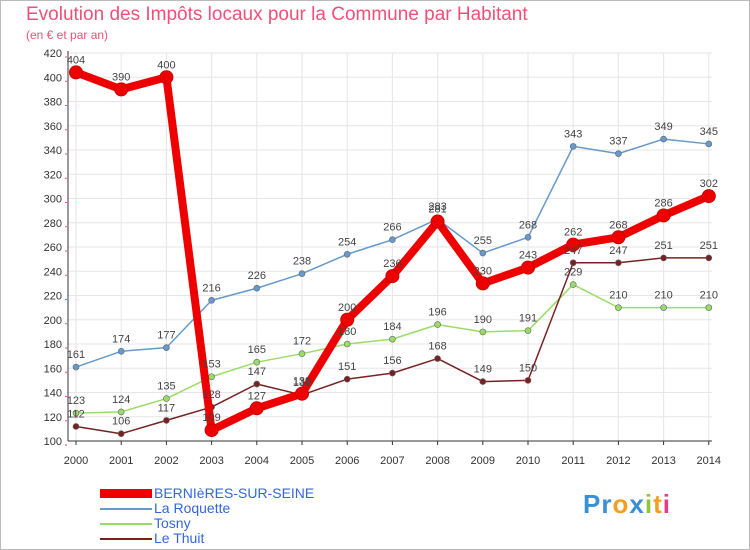  What do you see at coordinates (437, 461) in the screenshot?
I see `x-tick-label: 2008` at bounding box center [437, 461].